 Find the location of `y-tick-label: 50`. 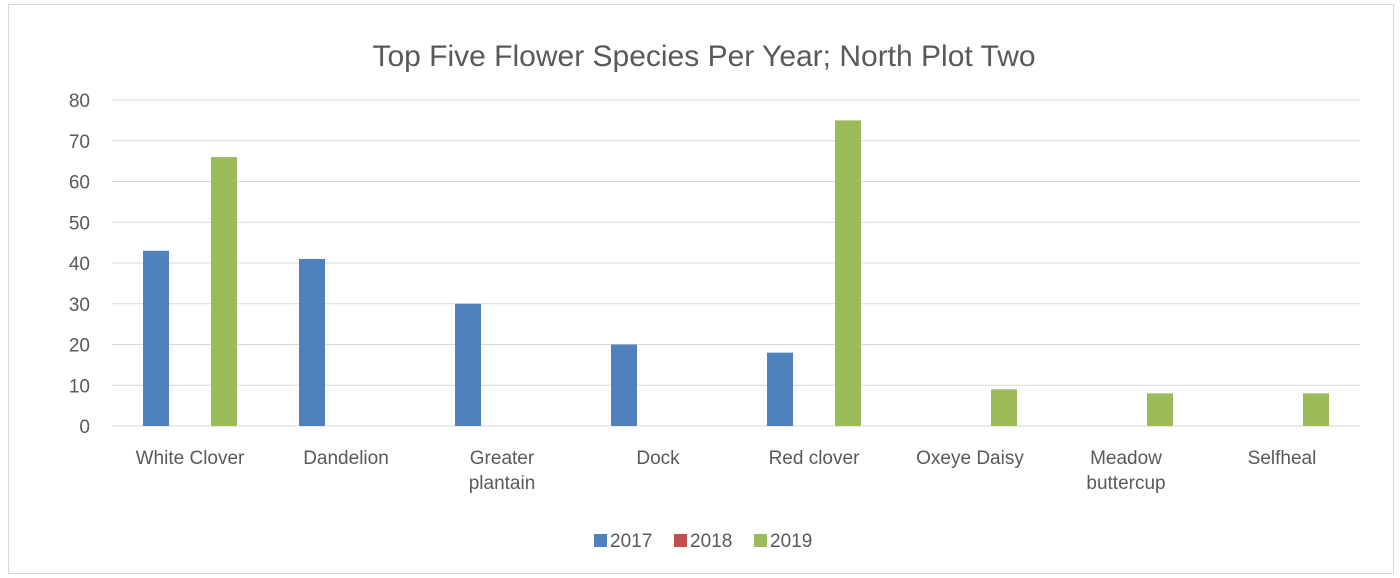

y-tick-label: 50 is located at coordinates (79, 223).